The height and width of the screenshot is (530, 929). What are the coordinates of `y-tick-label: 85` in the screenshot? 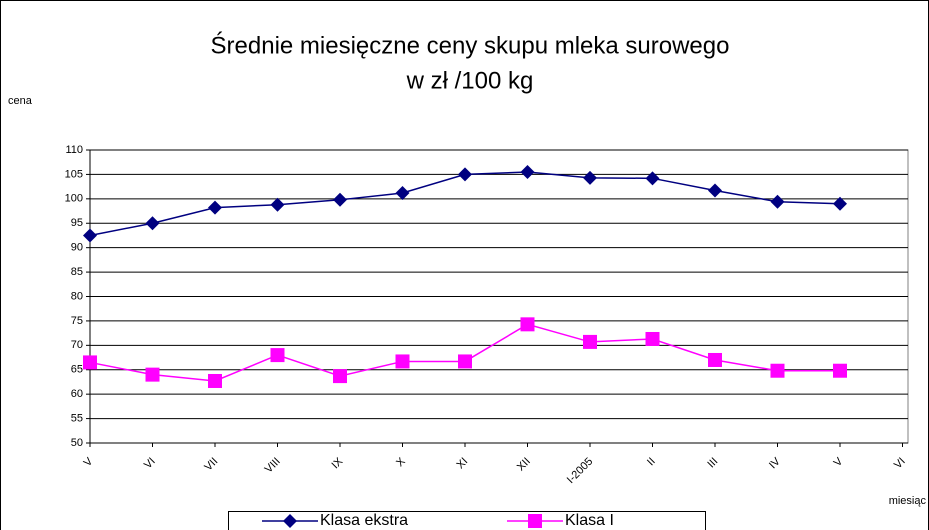 It's located at (77, 272).